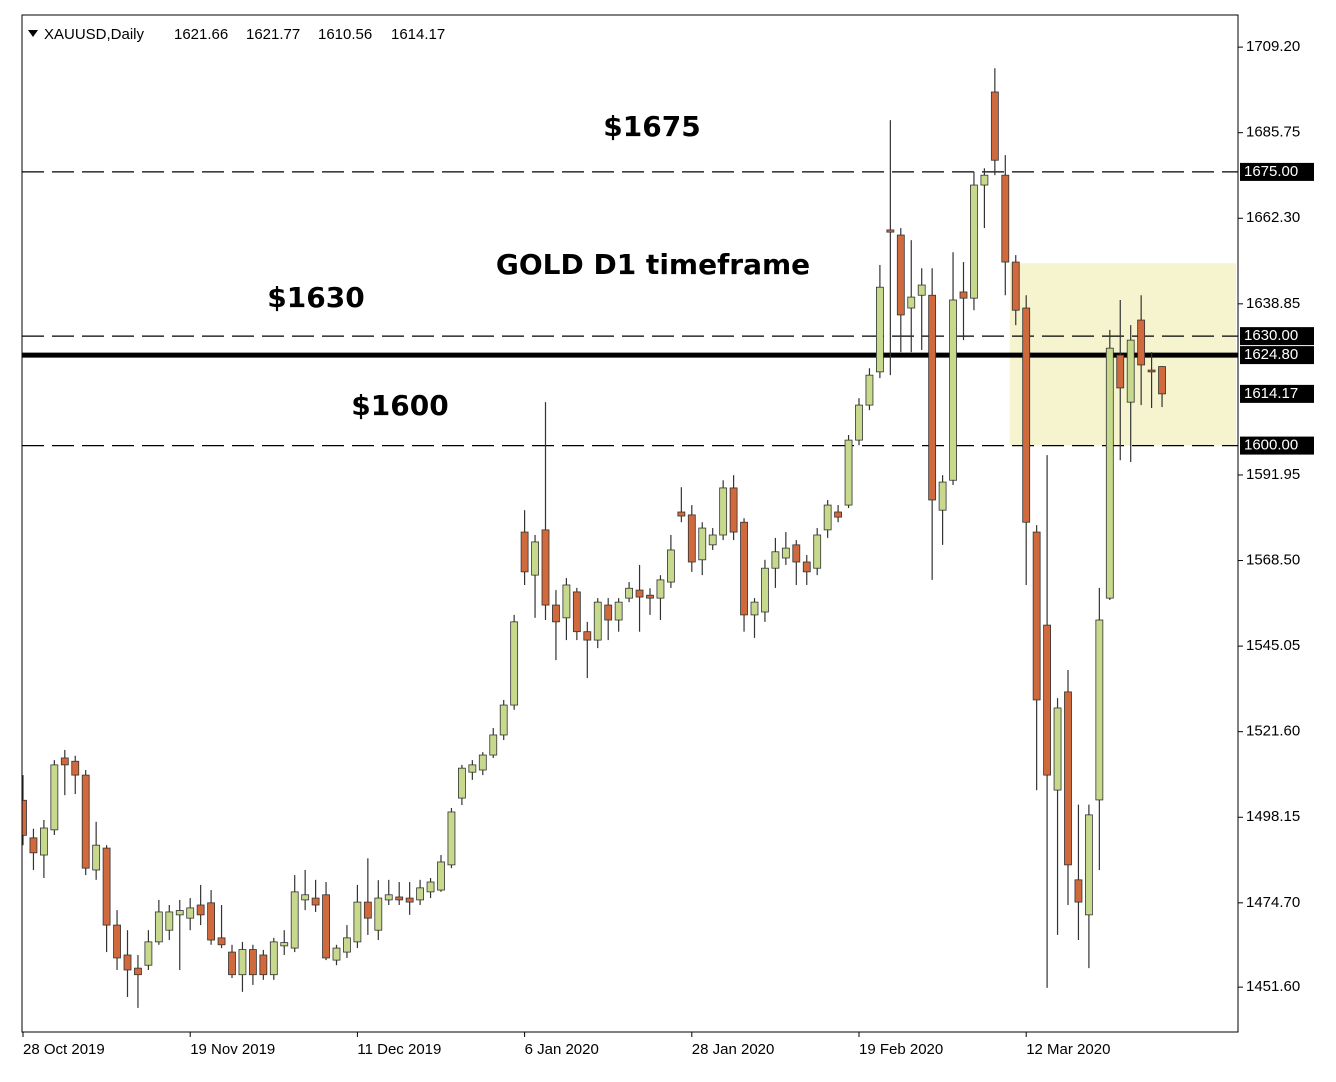 This screenshot has height=1082, width=1336. What do you see at coordinates (1271, 354) in the screenshot?
I see `price-label: 1624.80` at bounding box center [1271, 354].